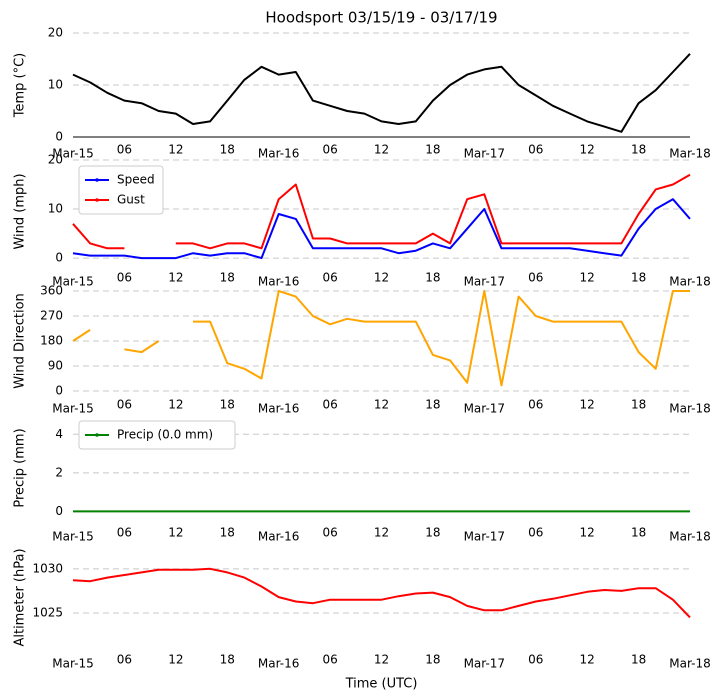 The width and height of the screenshot is (722, 700). What do you see at coordinates (51, 316) in the screenshot?
I see `y-tick-label: 270` at bounding box center [51, 316].